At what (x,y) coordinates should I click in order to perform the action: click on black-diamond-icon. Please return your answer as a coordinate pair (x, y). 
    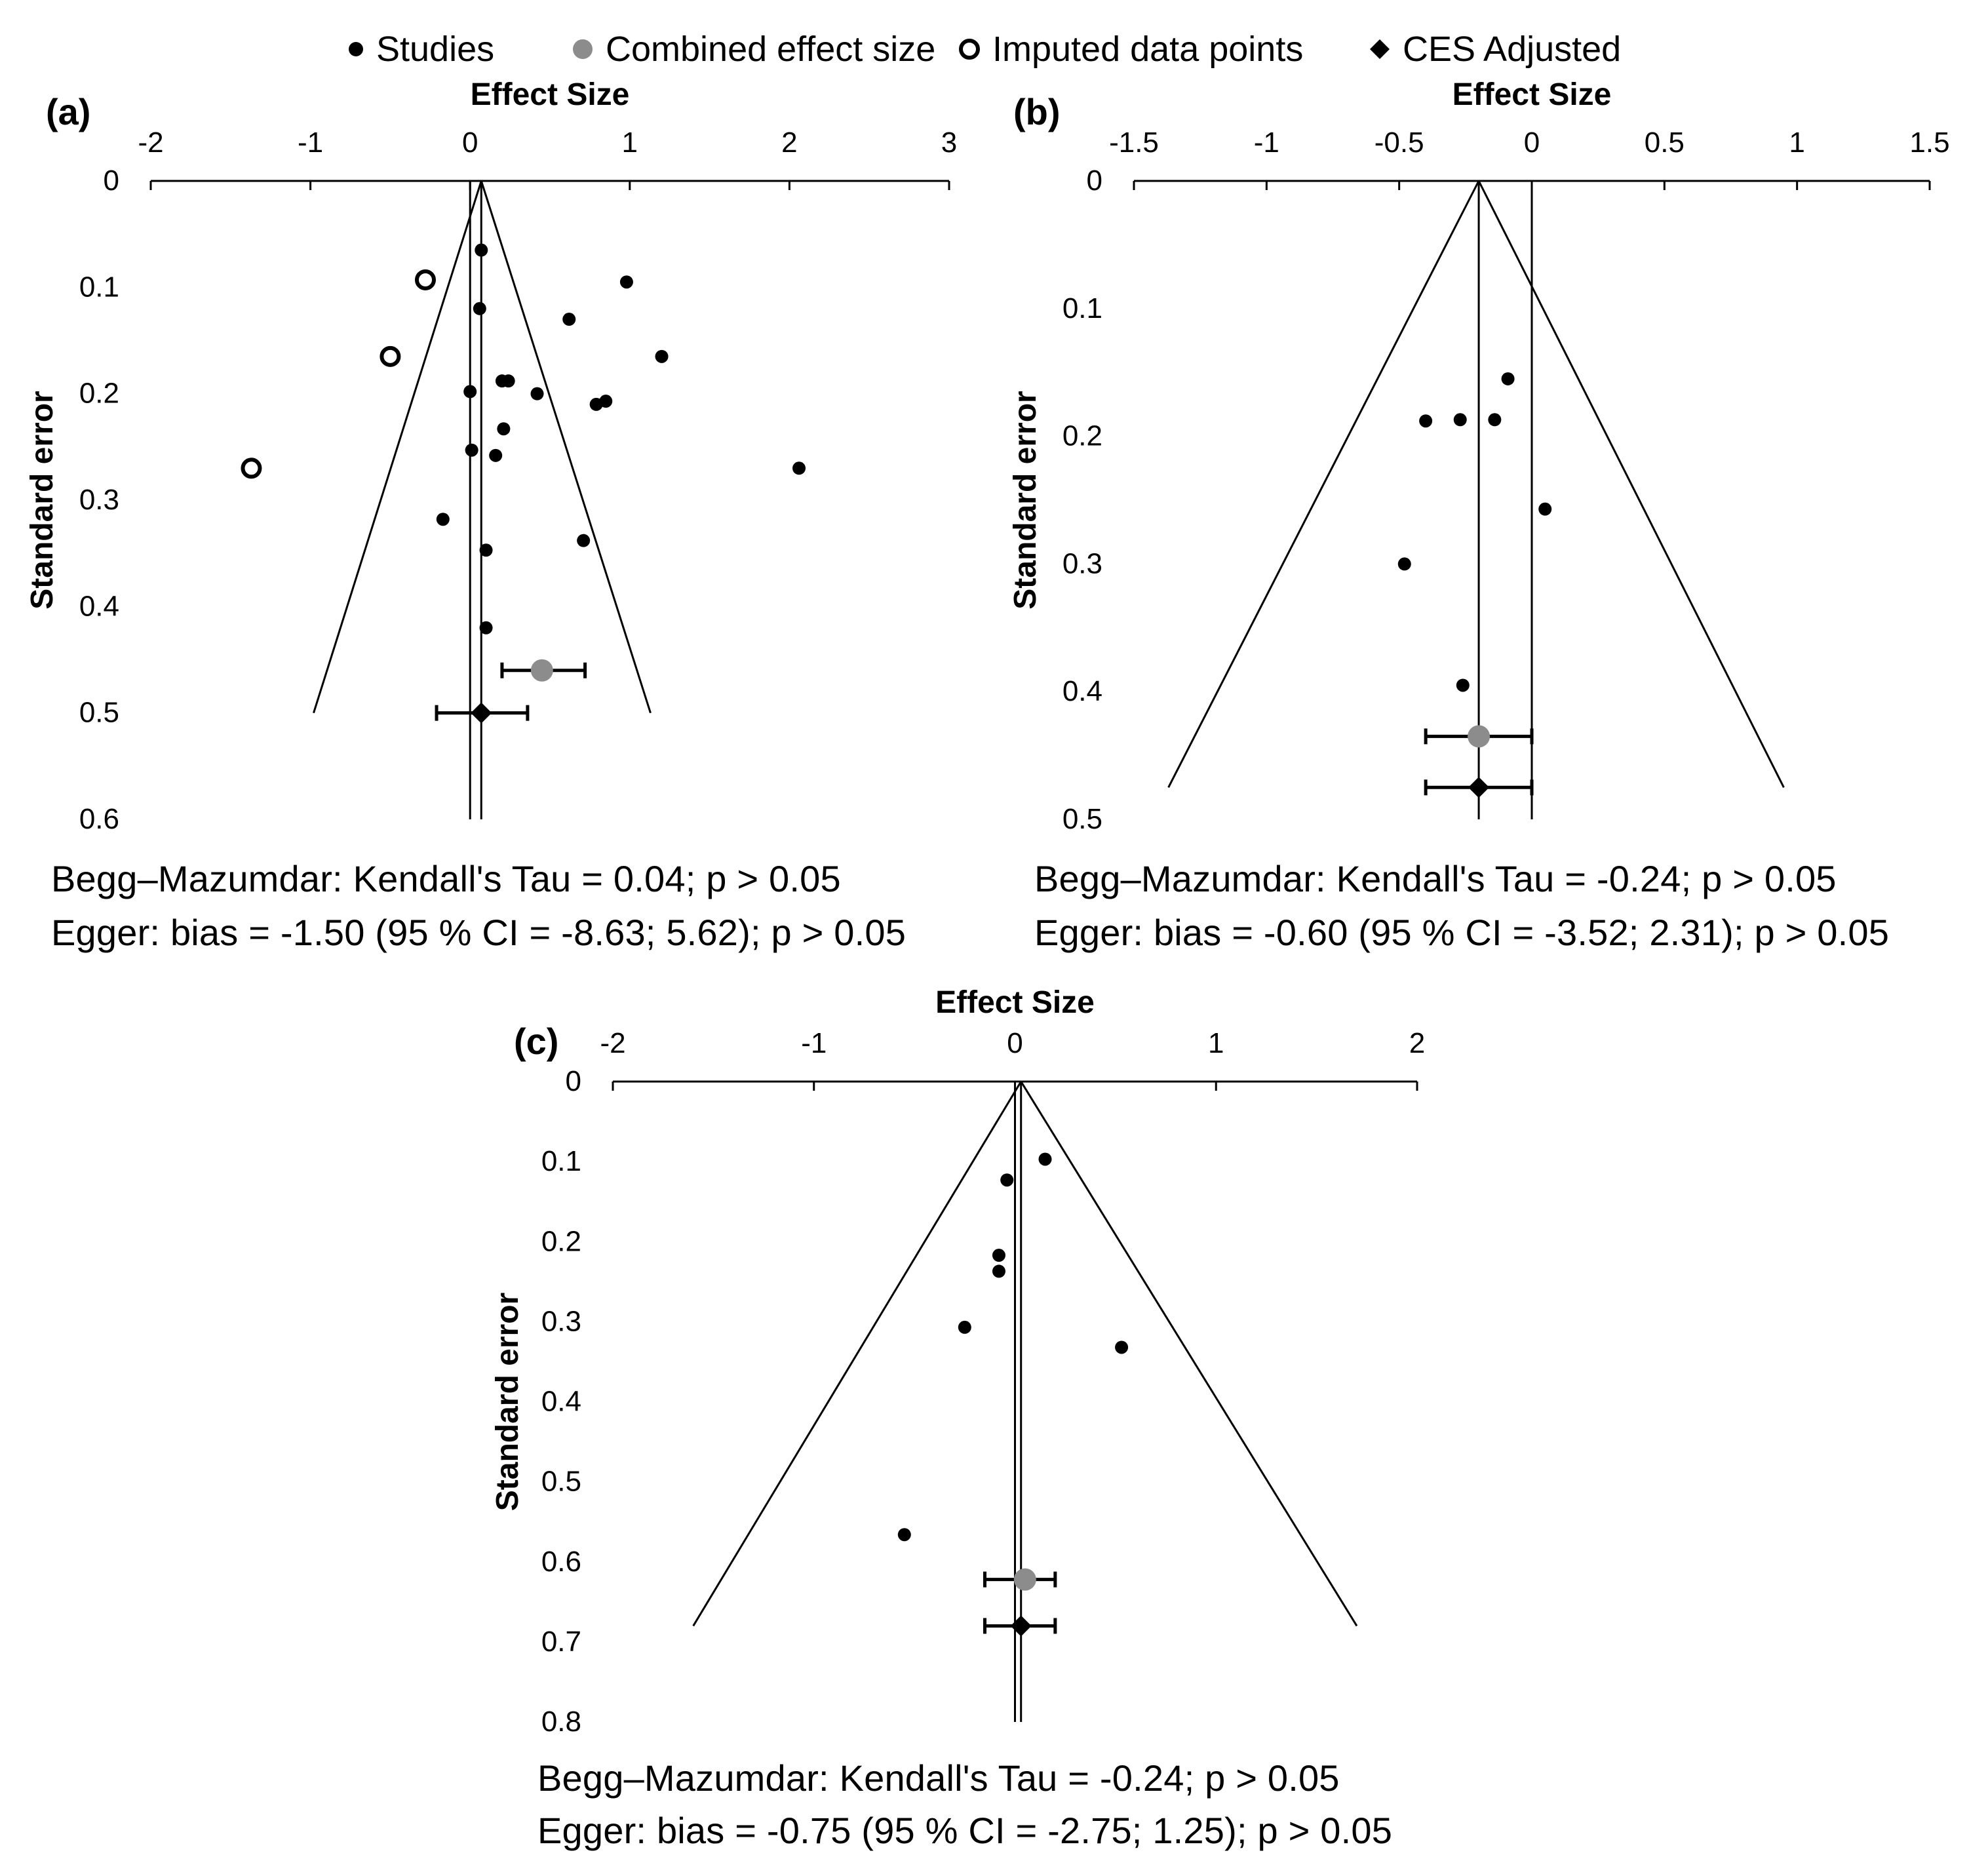
    Looking at the image, I should click on (1380, 49).